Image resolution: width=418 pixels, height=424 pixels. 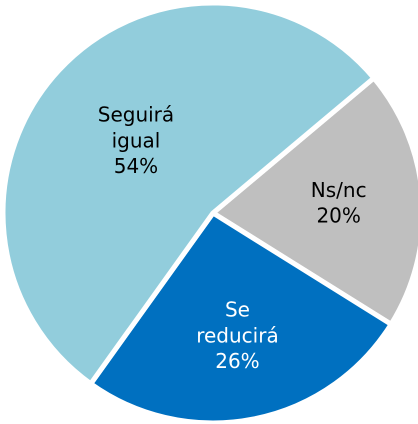 What do you see at coordinates (339, 190) in the screenshot?
I see `slice-label: Ns/nc` at bounding box center [339, 190].